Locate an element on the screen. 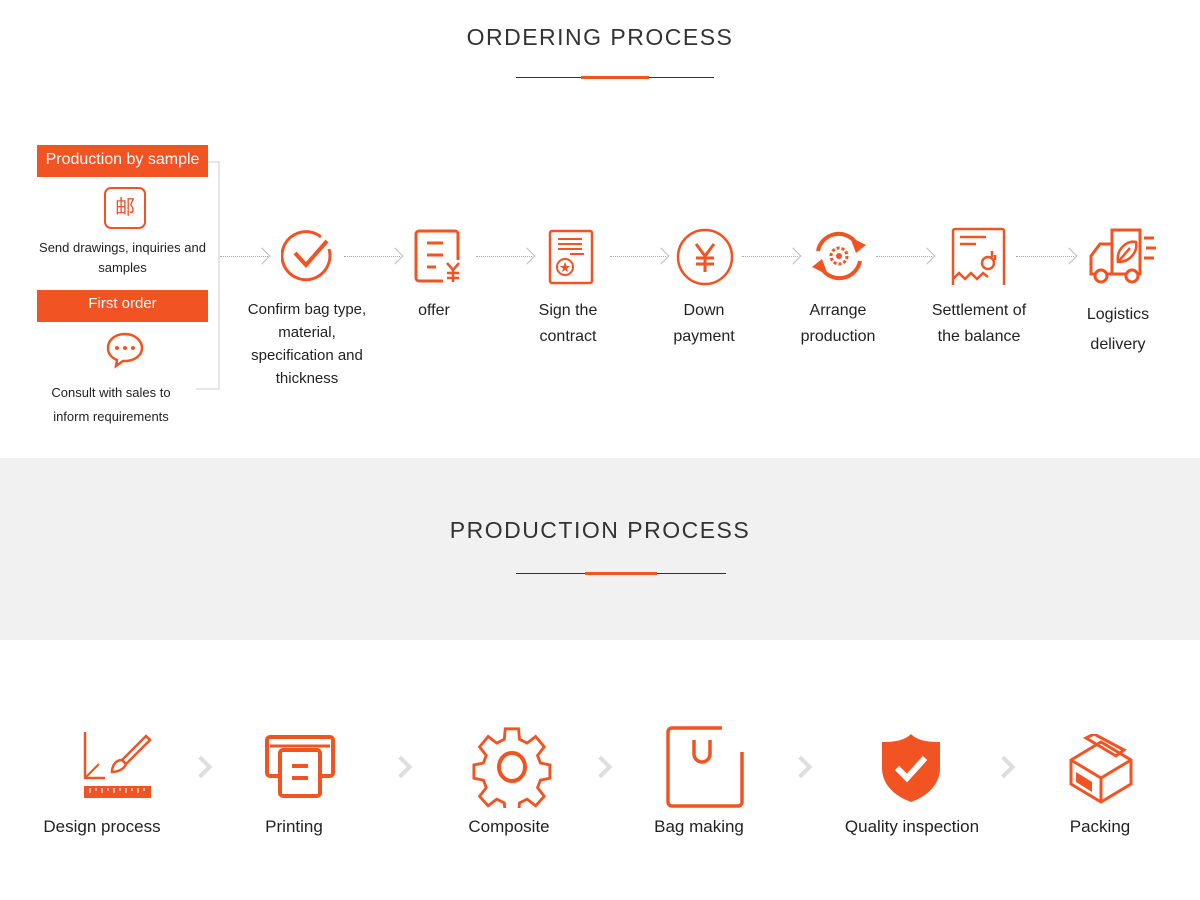  gear-icon is located at coordinates (512, 767).